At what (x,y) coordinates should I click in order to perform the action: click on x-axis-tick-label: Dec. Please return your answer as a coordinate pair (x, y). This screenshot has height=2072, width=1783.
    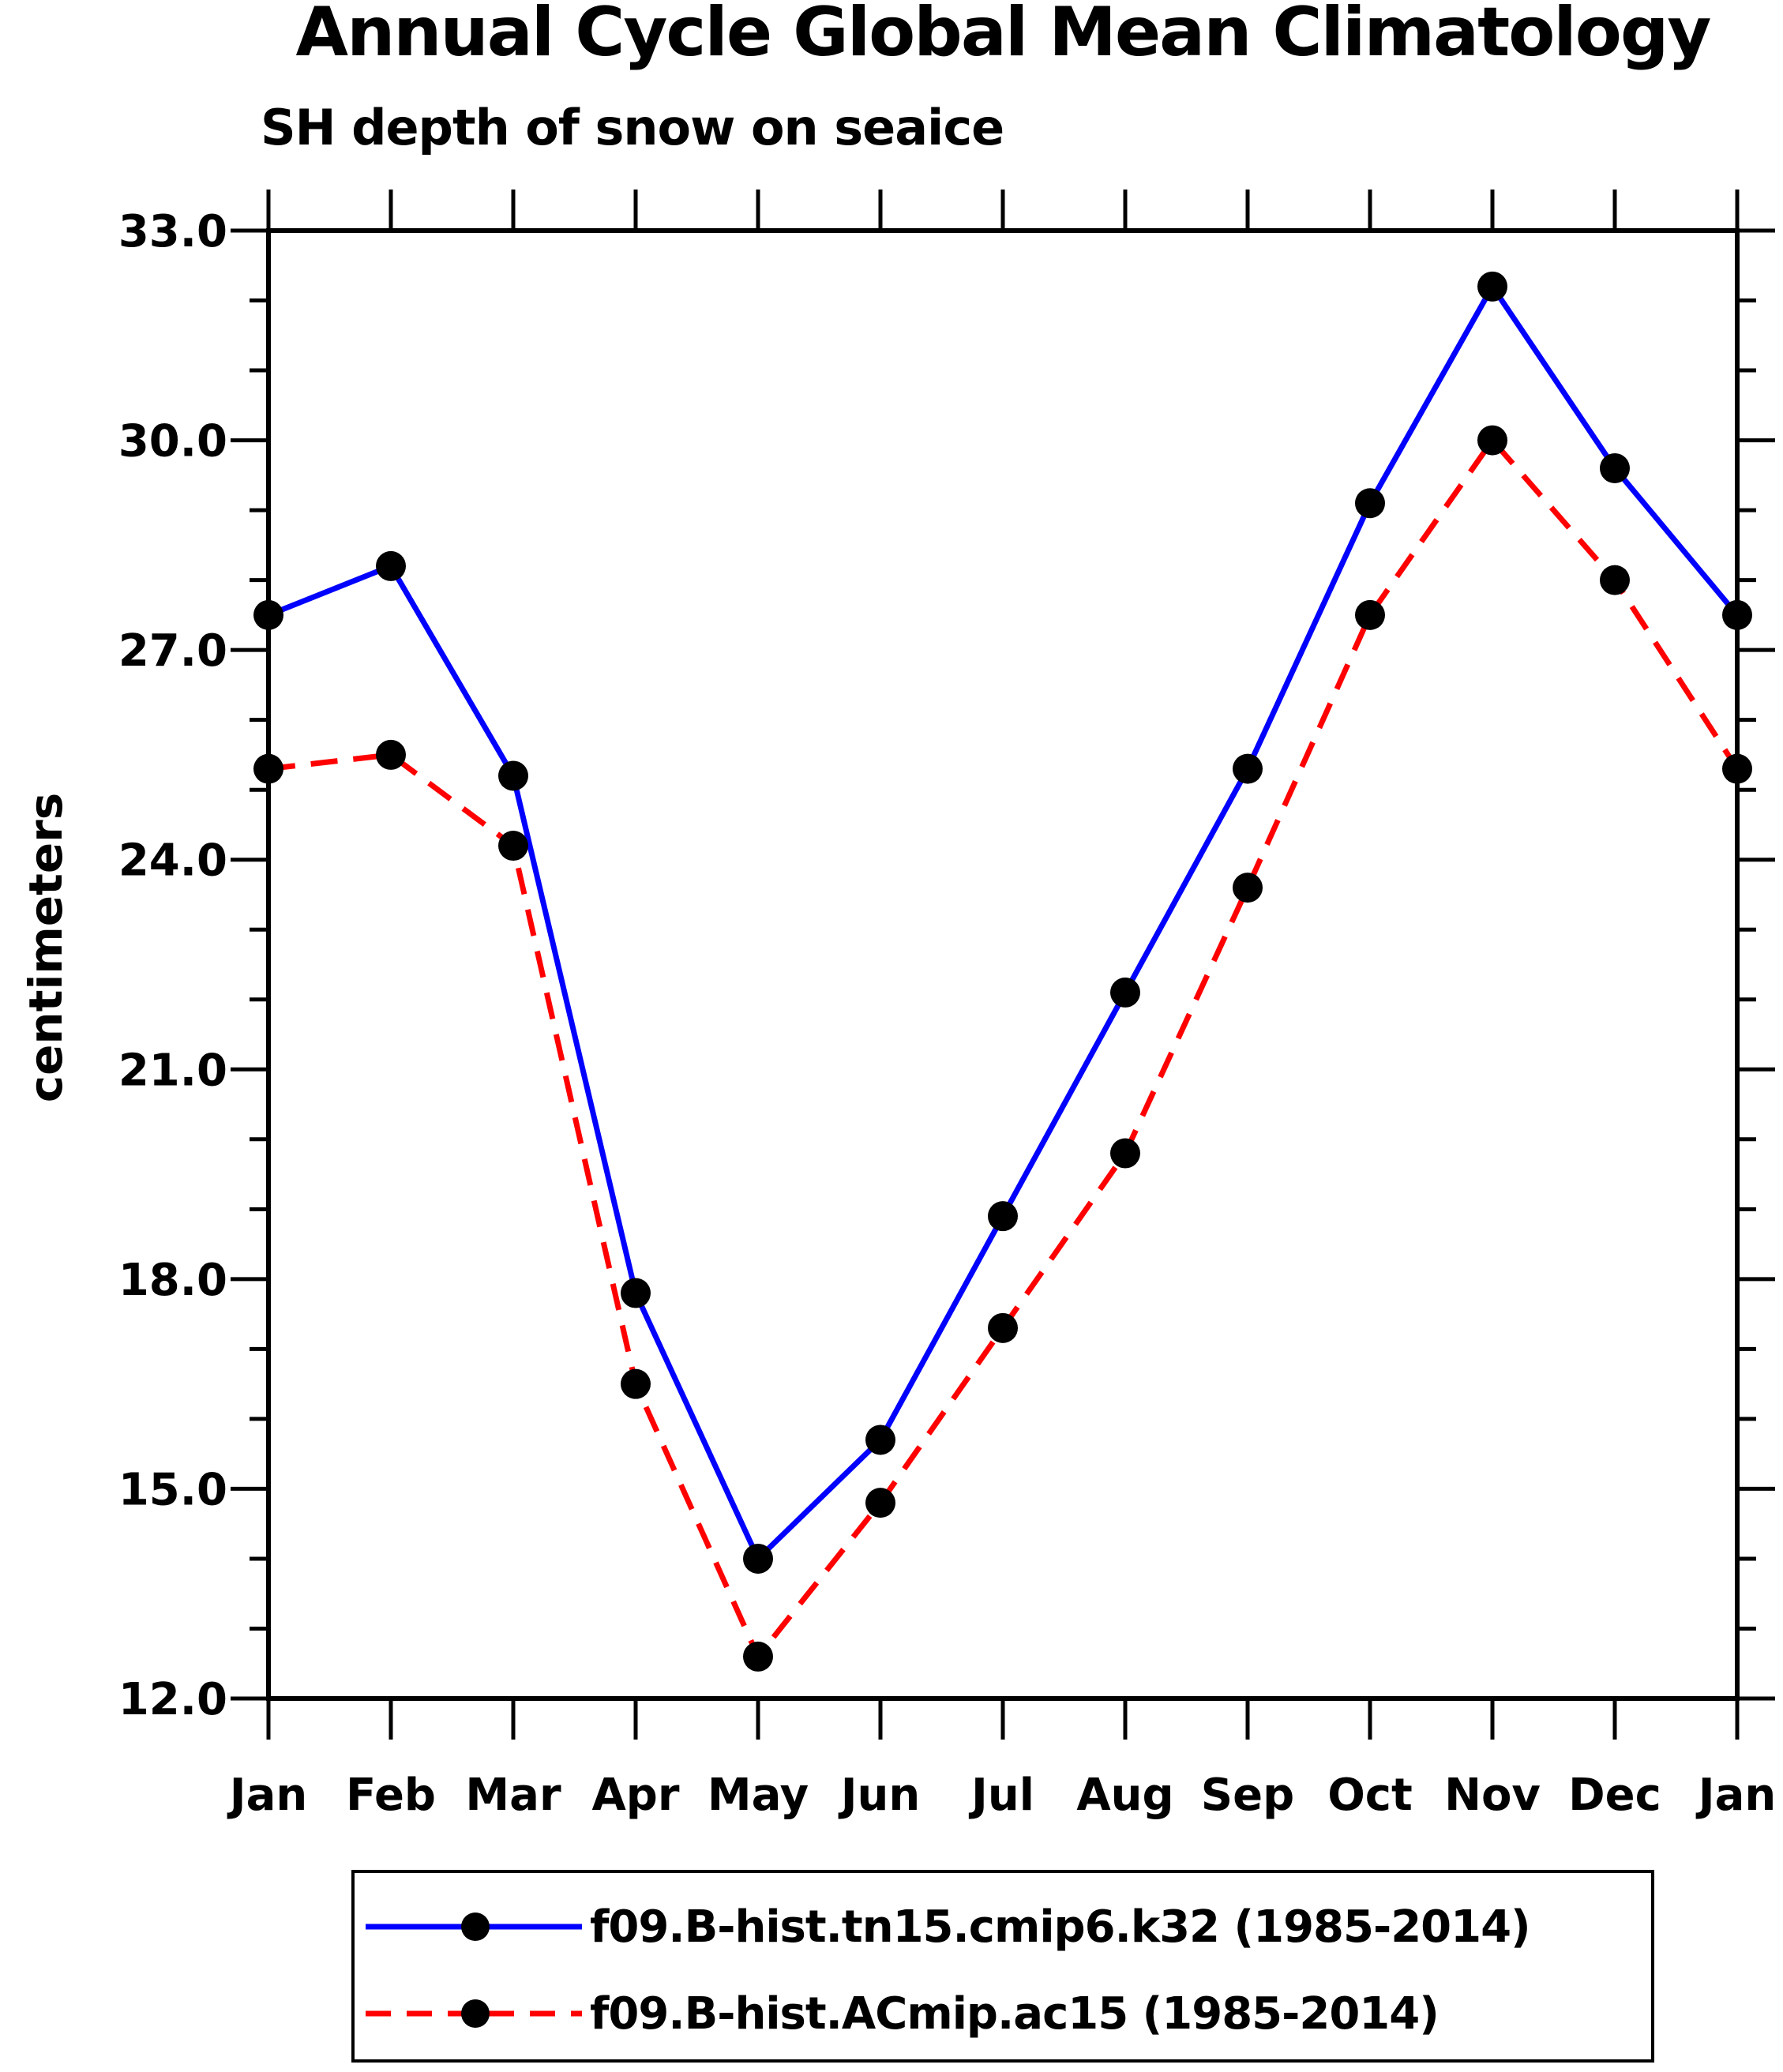
    Looking at the image, I should click on (1615, 1795).